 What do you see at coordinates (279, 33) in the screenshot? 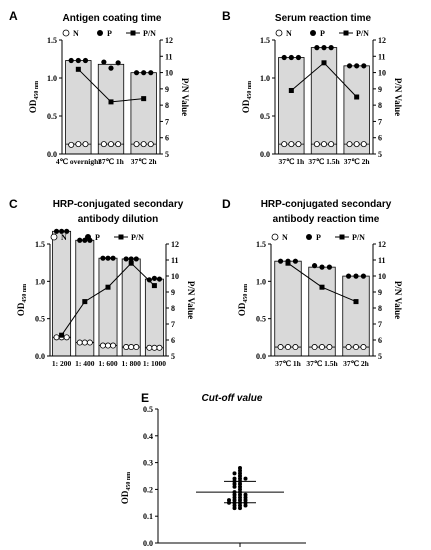
I see `legend-n-marker` at bounding box center [279, 33].